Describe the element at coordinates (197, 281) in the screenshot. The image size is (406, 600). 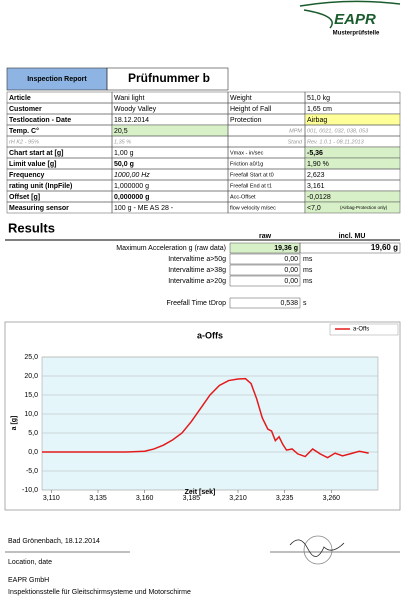
I see `result-label: Intervaltime a>20g` at that location.